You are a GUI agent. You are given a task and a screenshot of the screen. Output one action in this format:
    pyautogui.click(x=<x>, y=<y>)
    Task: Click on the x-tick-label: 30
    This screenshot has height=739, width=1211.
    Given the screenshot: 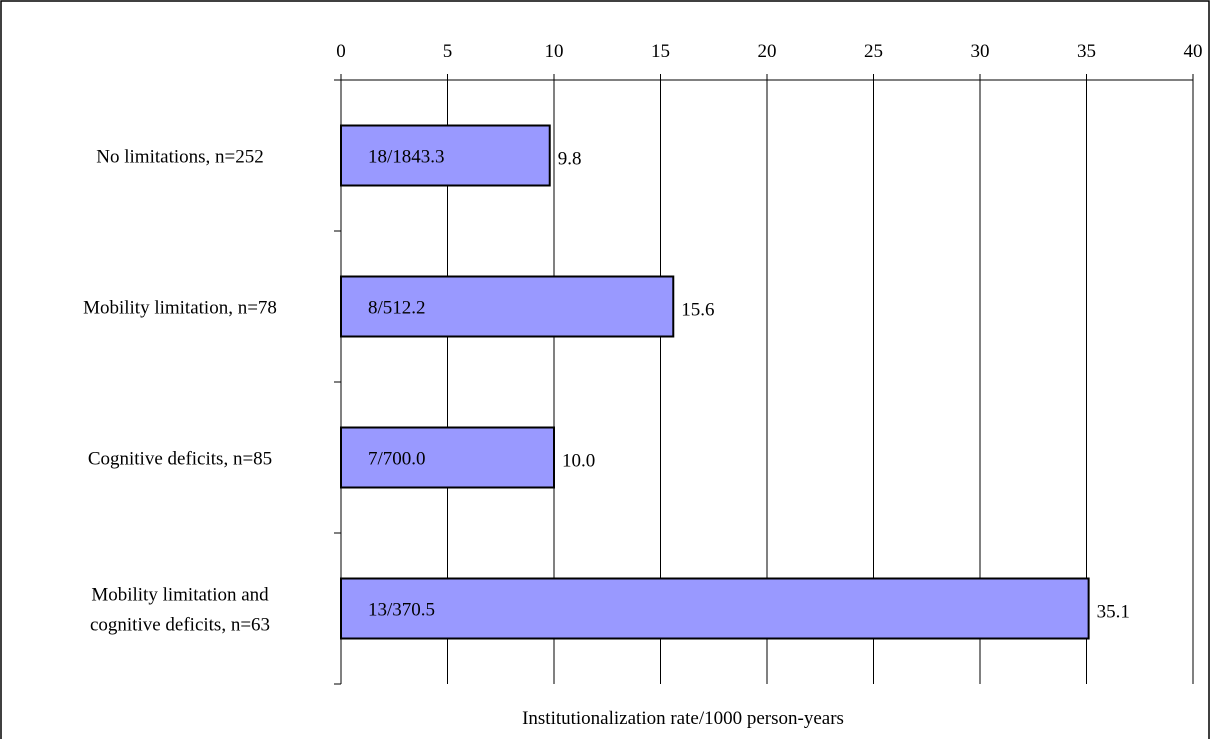 What is the action you would take?
    pyautogui.click(x=980, y=51)
    